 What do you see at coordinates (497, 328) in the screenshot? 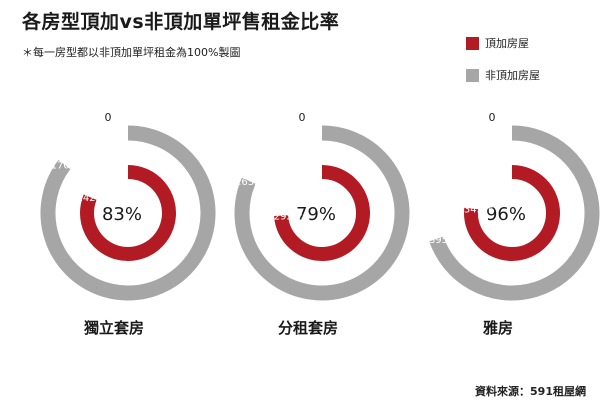
I see `category-label: 雅房` at bounding box center [497, 328].